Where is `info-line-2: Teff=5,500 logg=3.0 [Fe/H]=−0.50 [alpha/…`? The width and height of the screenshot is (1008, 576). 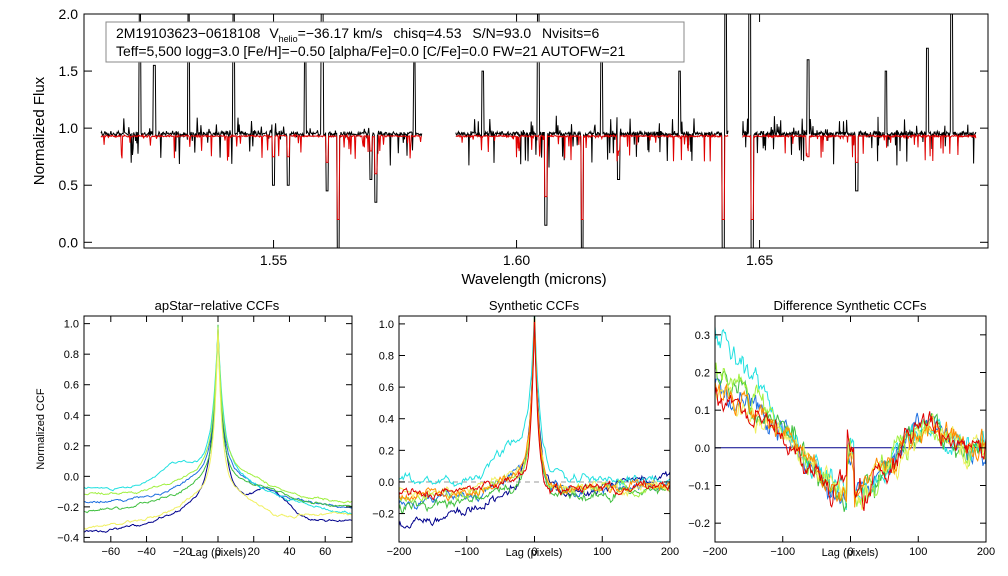 info-line-2: Teff=5,500 logg=3.0 [Fe/H]=−0.50 [alpha/… is located at coordinates (370, 51).